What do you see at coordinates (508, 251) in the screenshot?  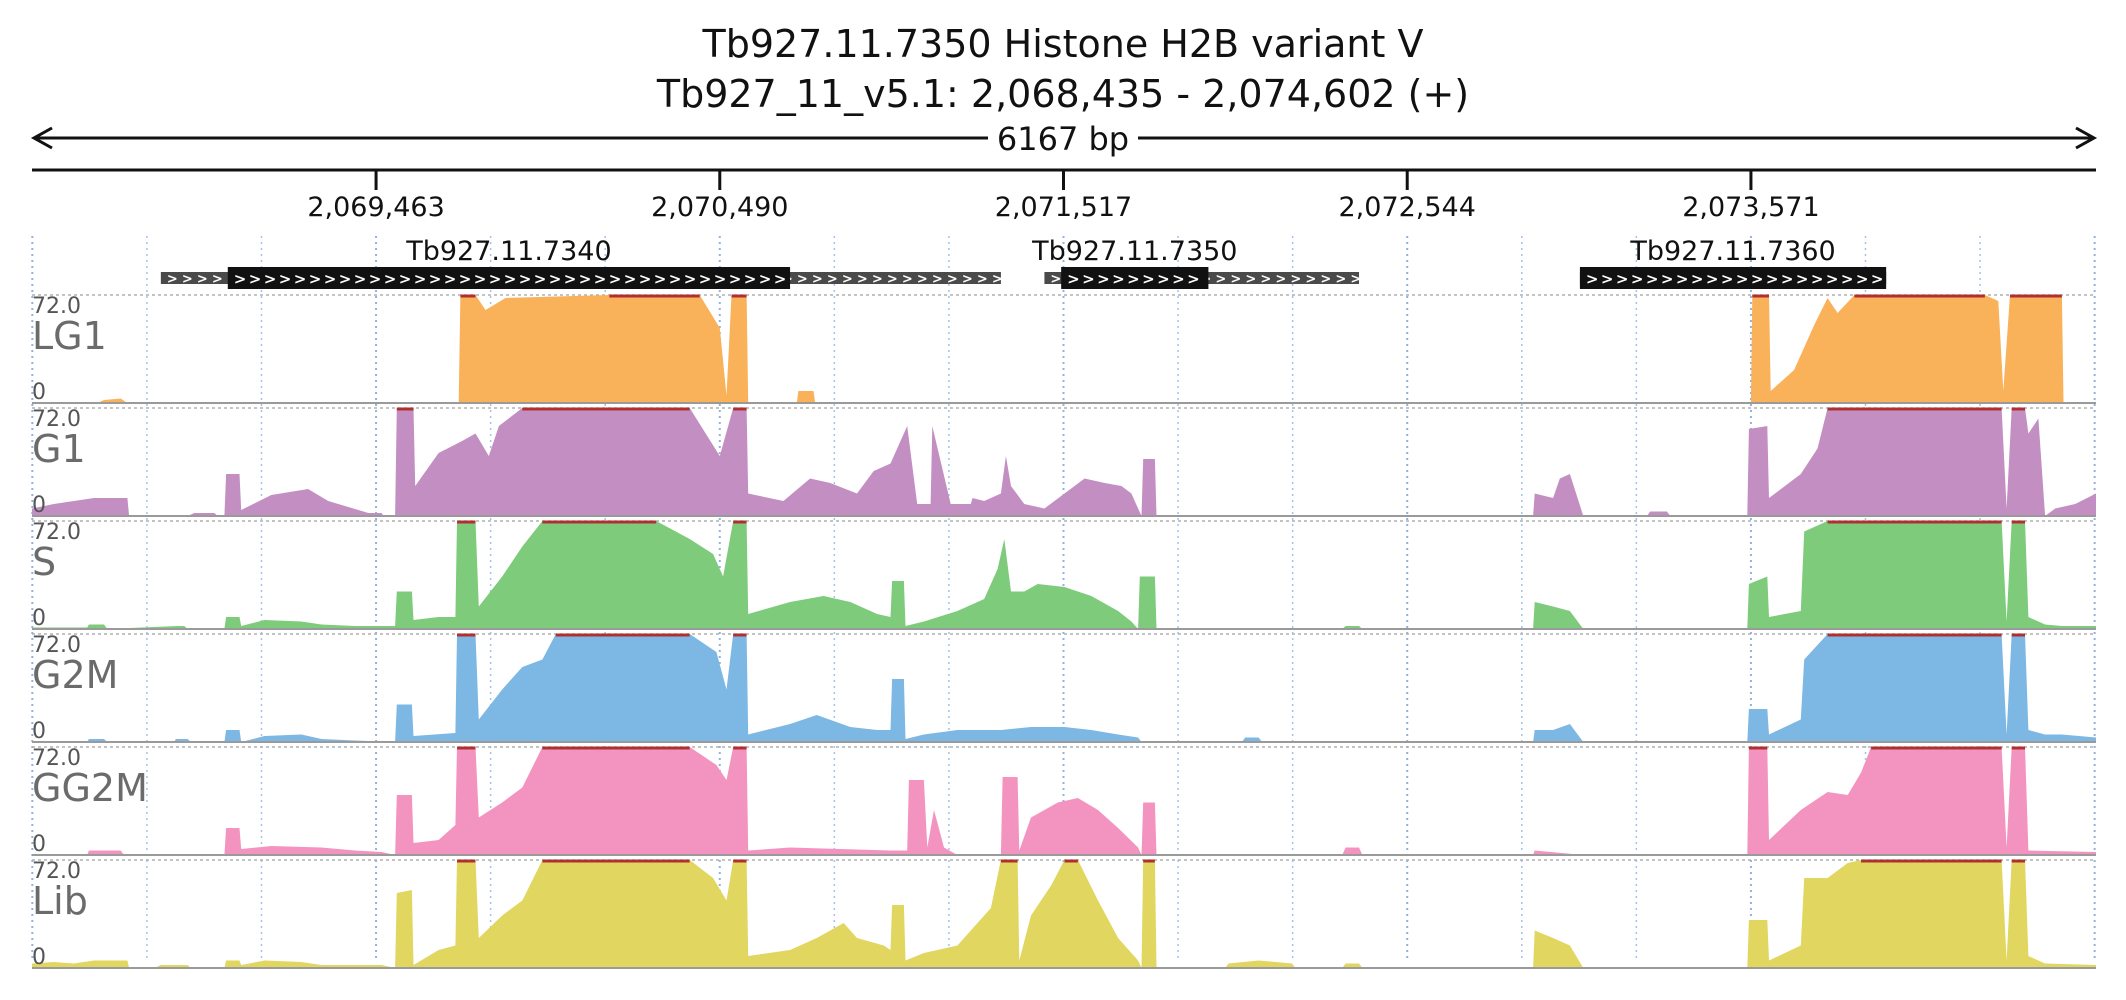 I see `gene-label: Tb927.11.7340` at bounding box center [508, 251].